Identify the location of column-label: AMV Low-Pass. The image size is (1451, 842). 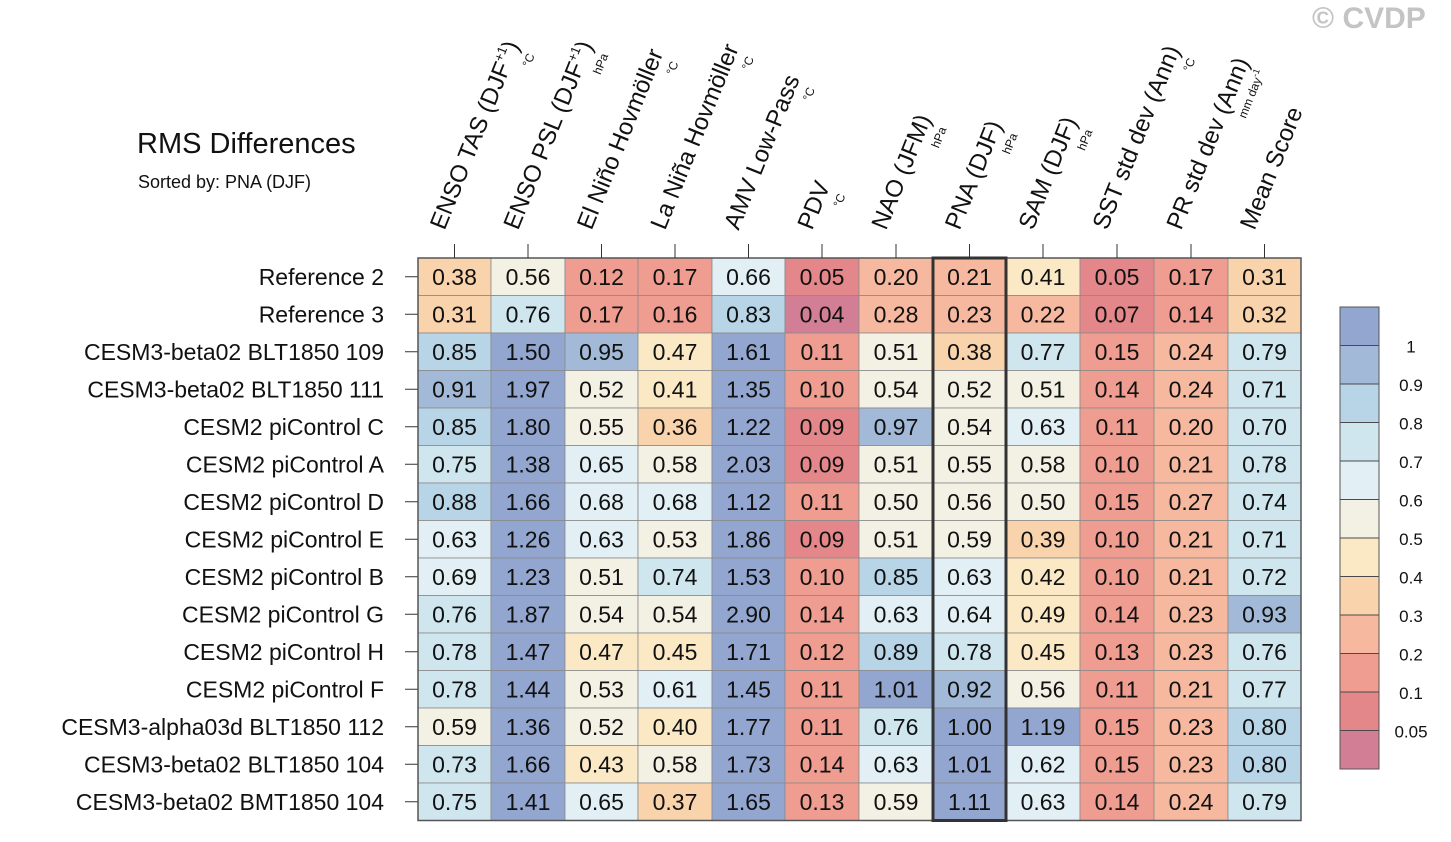
(762, 152).